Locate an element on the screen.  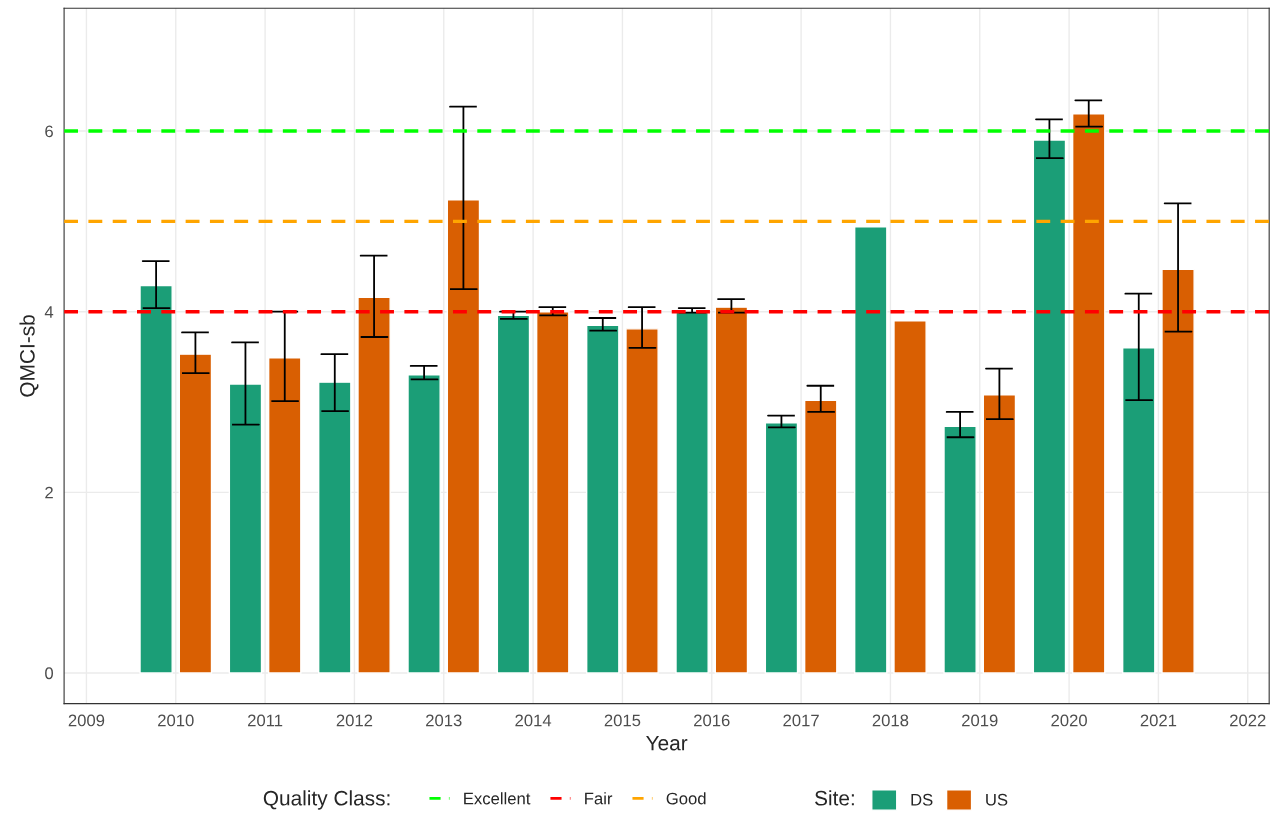
y-tick-label: 0 is located at coordinates (49, 673).